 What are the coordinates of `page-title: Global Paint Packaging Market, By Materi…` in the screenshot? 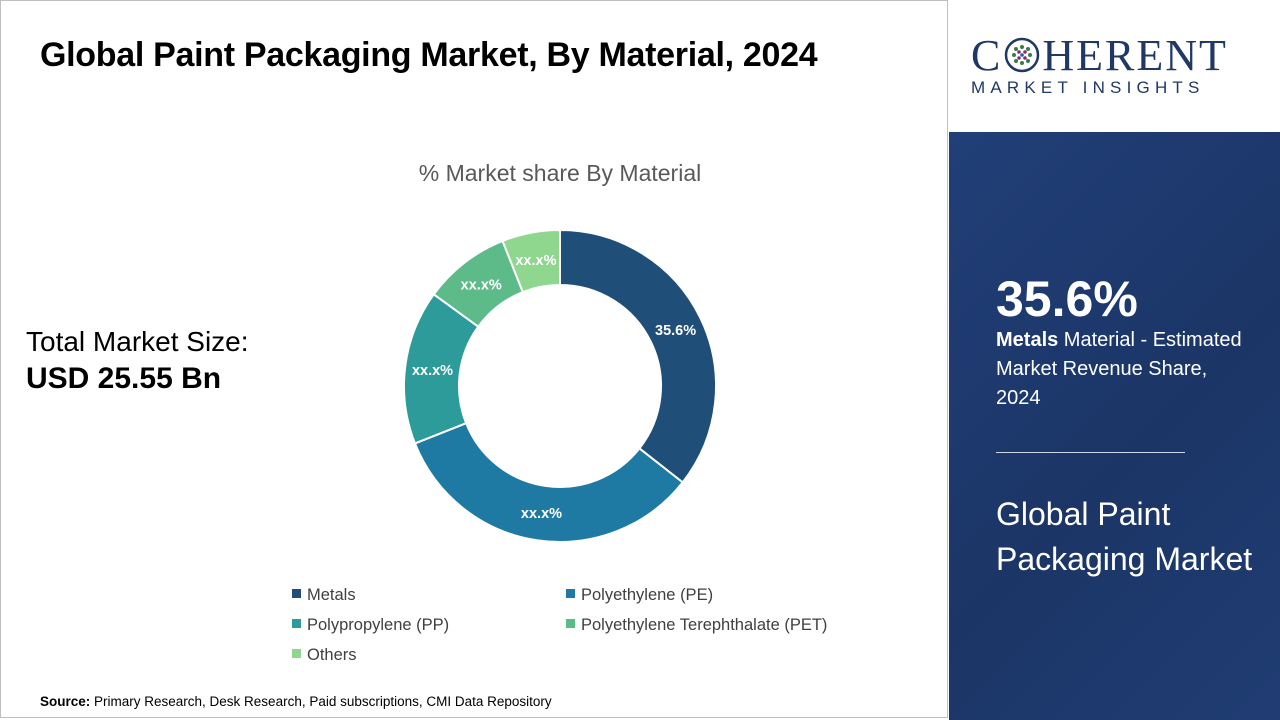 It's located at (429, 55).